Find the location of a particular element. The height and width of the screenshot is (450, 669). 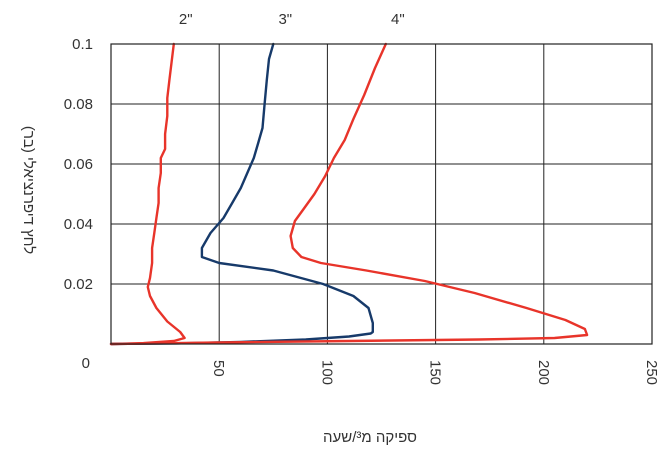

series-label: 2" is located at coordinates (186, 19).